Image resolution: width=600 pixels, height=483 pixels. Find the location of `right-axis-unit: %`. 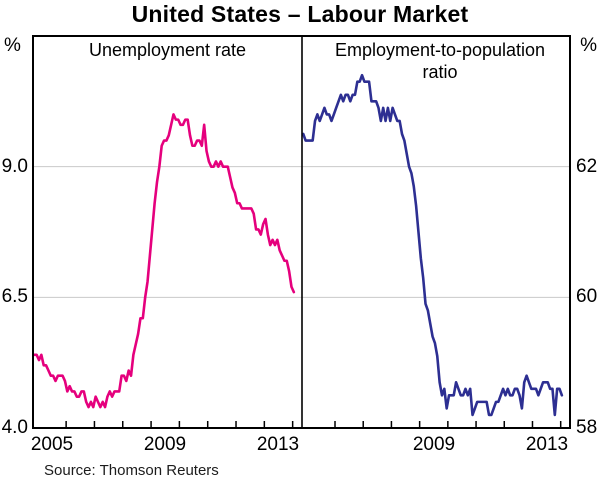

right-axis-unit: % is located at coordinates (588, 45).